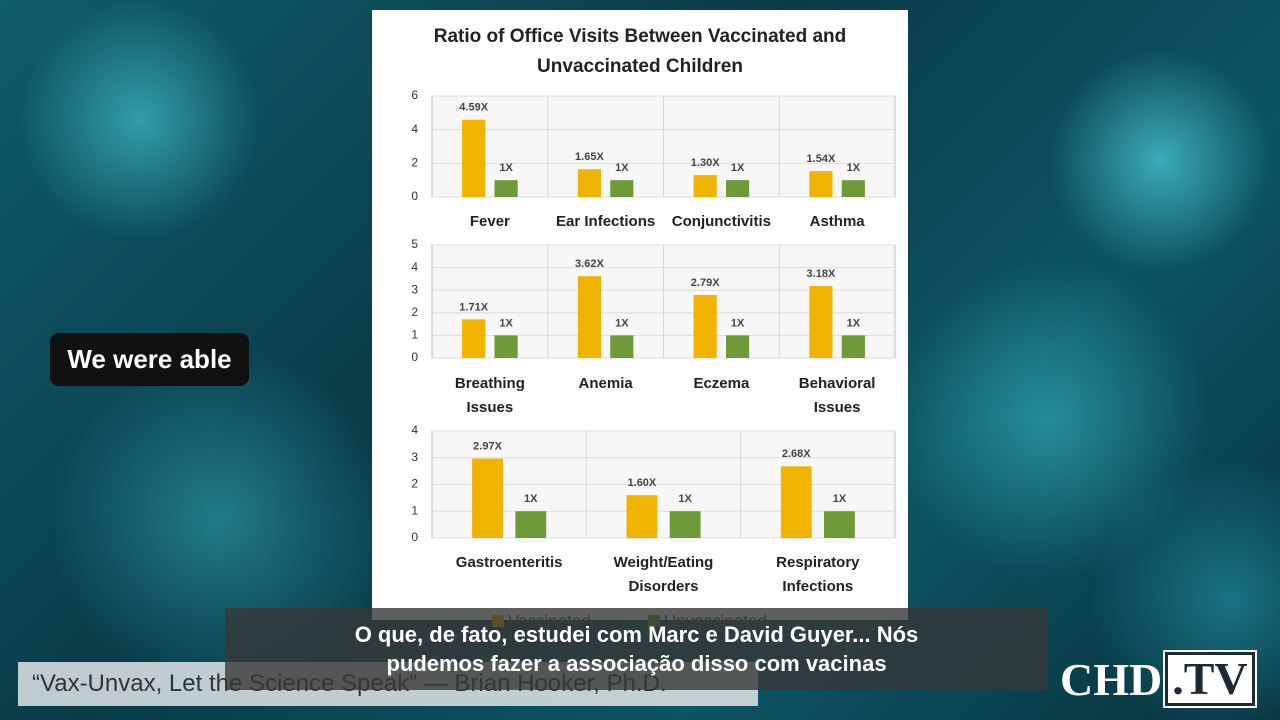 The height and width of the screenshot is (720, 1280). What do you see at coordinates (642, 483) in the screenshot?
I see `value-label: 1.60X` at bounding box center [642, 483].